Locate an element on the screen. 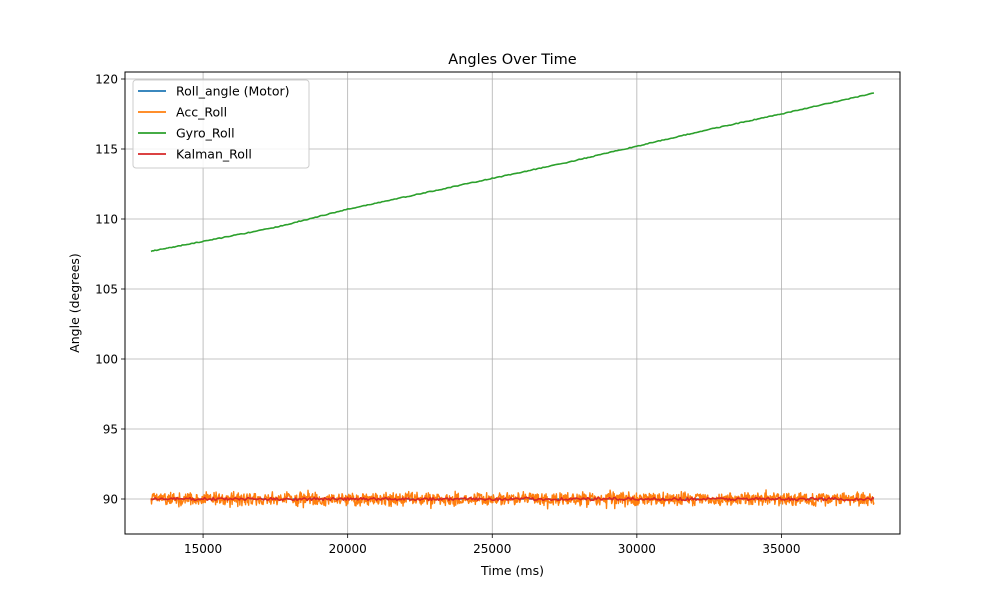 Image resolution: width=1000 pixels, height=600 pixels. y-tick-label: 120 is located at coordinates (106, 80).